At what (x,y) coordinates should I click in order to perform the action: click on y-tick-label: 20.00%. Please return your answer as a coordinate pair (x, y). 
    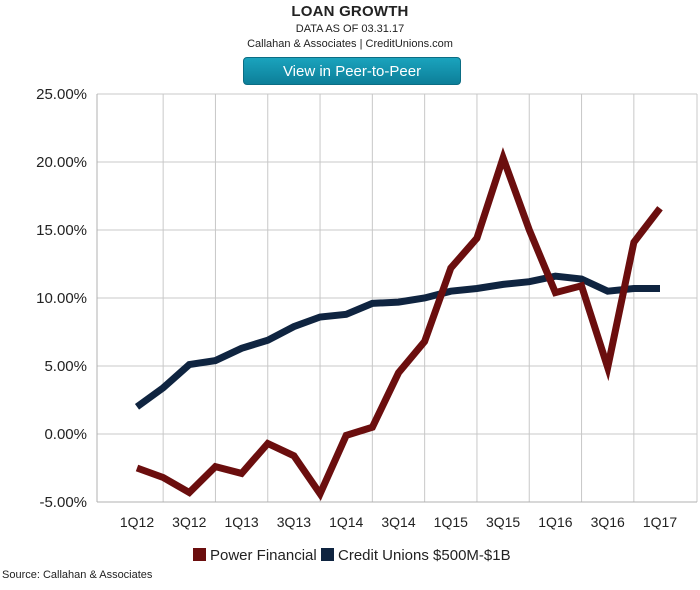
    Looking at the image, I should click on (61, 162).